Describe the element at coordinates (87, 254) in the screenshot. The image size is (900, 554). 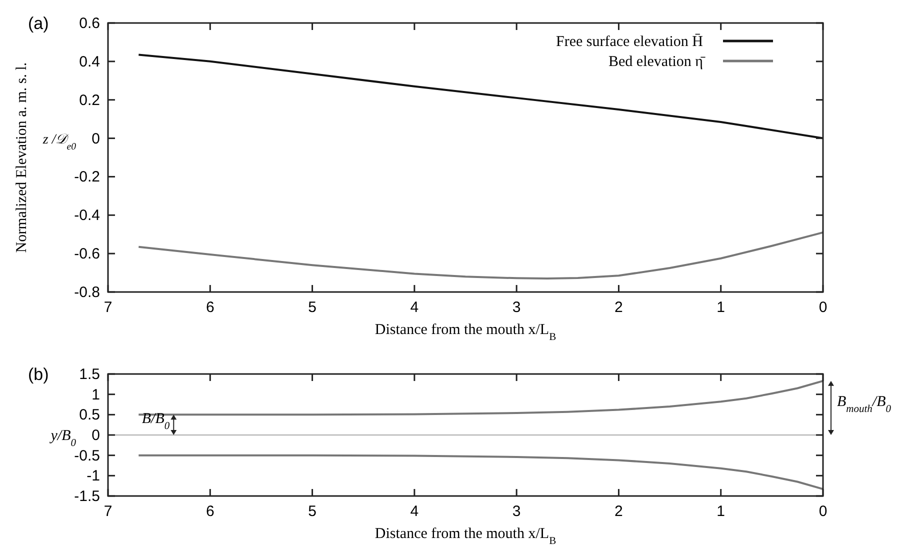
I see `y-tick-label: -0.6` at that location.